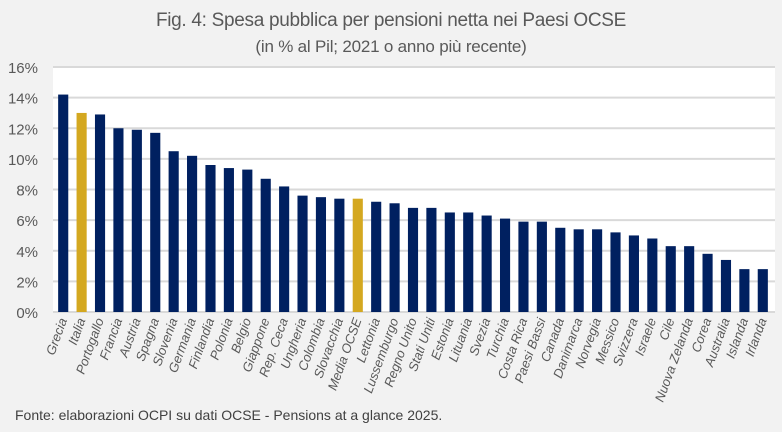 This screenshot has height=432, width=782. Describe the element at coordinates (597, 270) in the screenshot. I see `bar-norvegia` at that location.